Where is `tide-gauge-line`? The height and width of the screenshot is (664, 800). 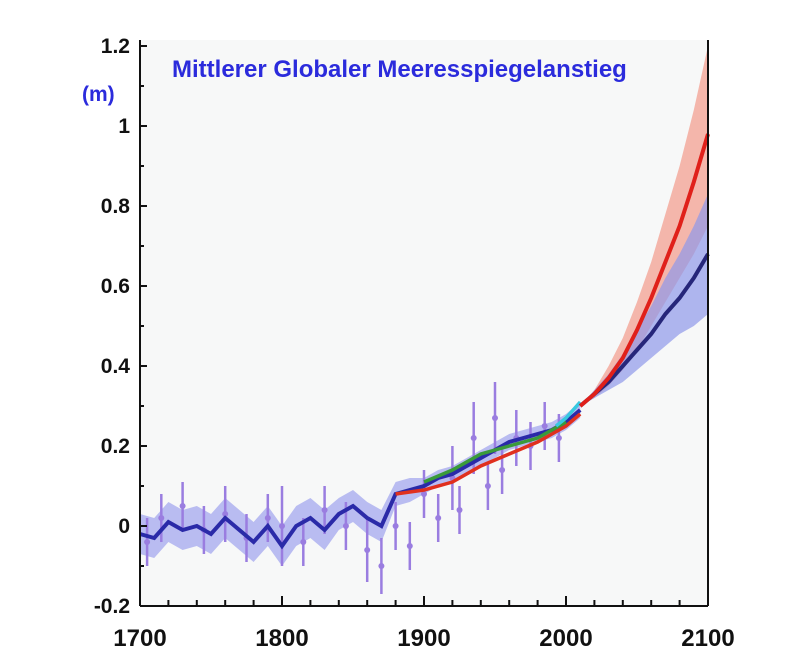 tide-gauge-line is located at coordinates (488, 454).